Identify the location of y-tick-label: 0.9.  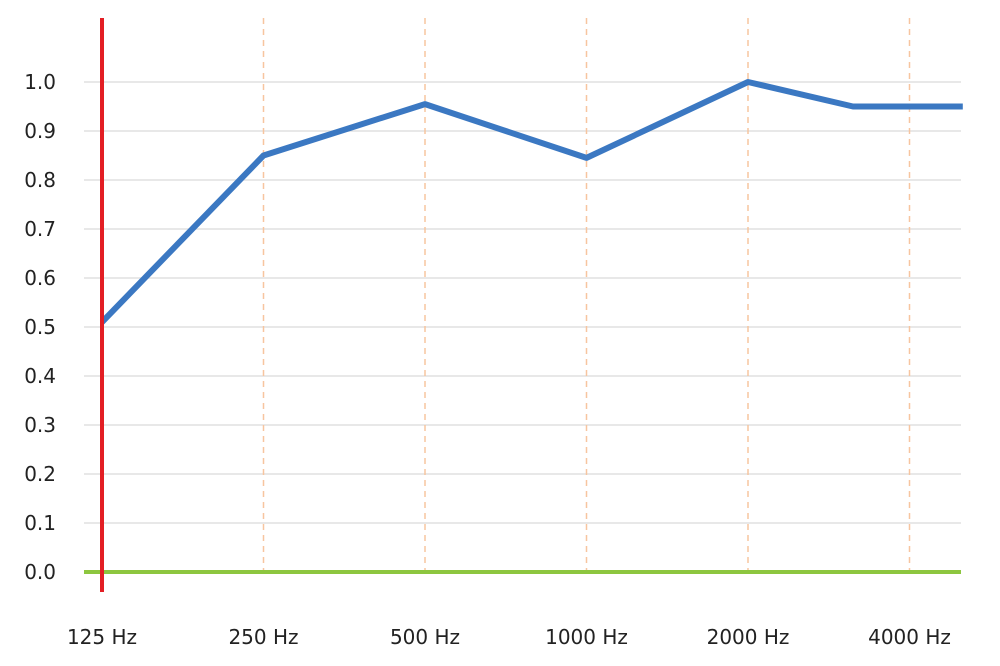
(40, 131).